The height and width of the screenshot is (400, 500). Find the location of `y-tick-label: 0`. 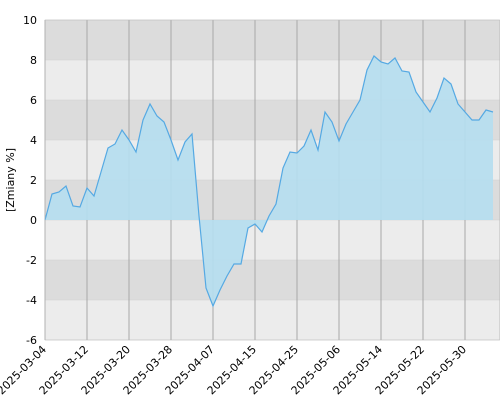

y-tick-label: 0 is located at coordinates (33, 220).